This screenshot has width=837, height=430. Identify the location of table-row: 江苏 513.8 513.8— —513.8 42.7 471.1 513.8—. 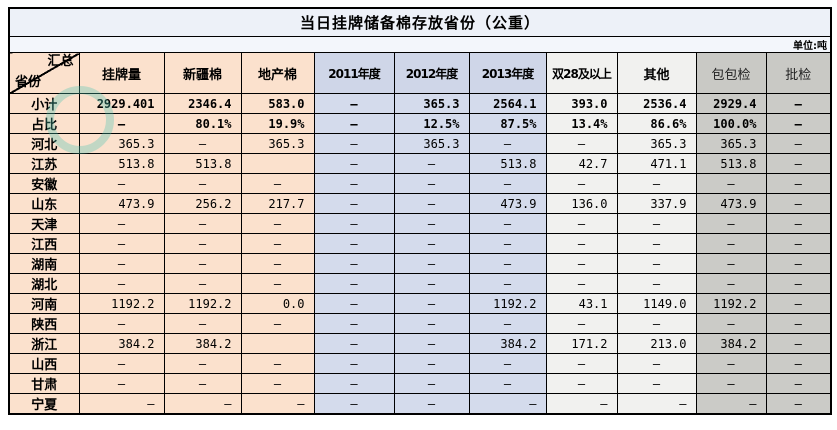
(420, 163).